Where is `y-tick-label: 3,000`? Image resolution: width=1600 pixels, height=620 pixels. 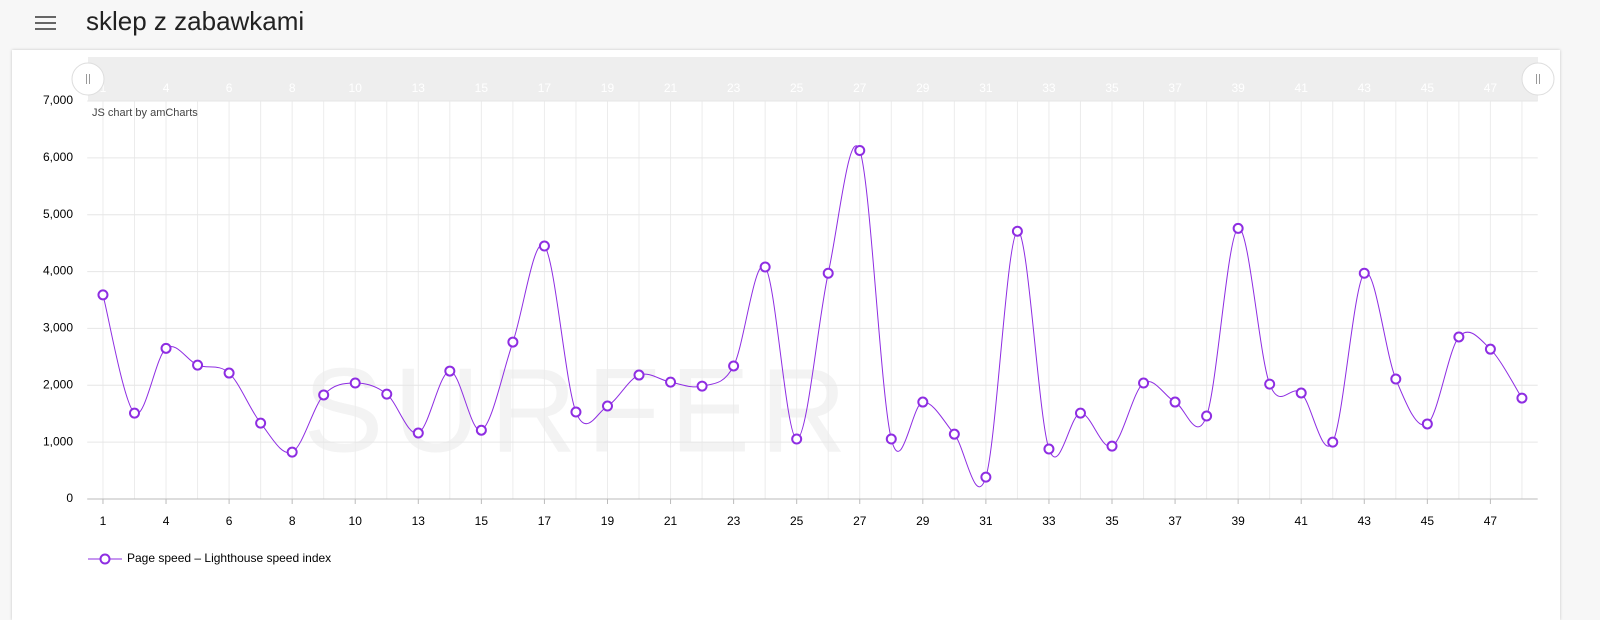 y-tick-label: 3,000 is located at coordinates (58, 328).